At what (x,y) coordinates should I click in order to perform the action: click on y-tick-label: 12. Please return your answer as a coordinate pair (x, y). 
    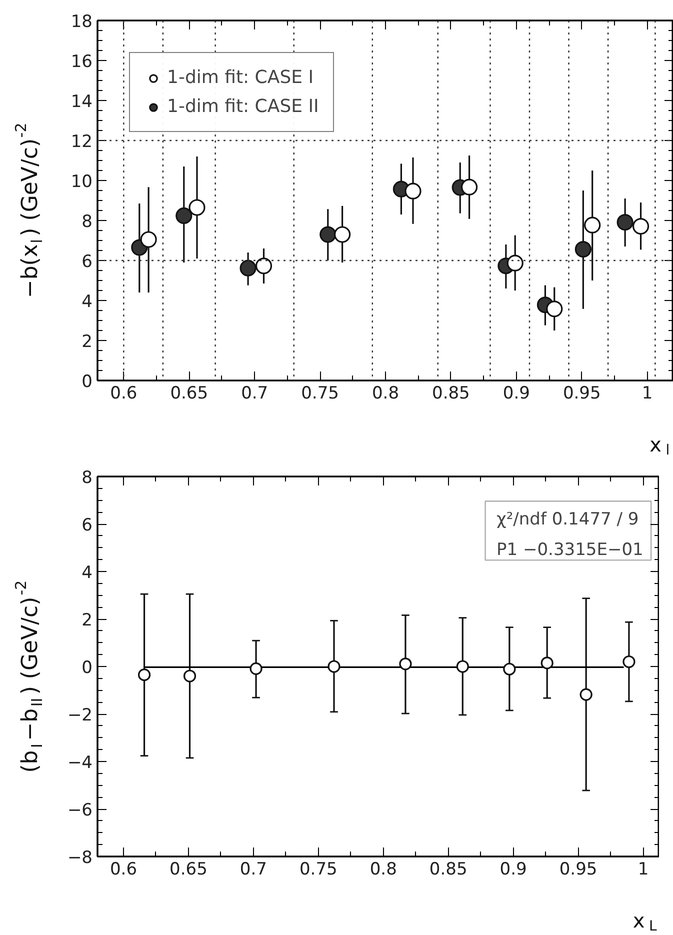
    Looking at the image, I should click on (81, 142).